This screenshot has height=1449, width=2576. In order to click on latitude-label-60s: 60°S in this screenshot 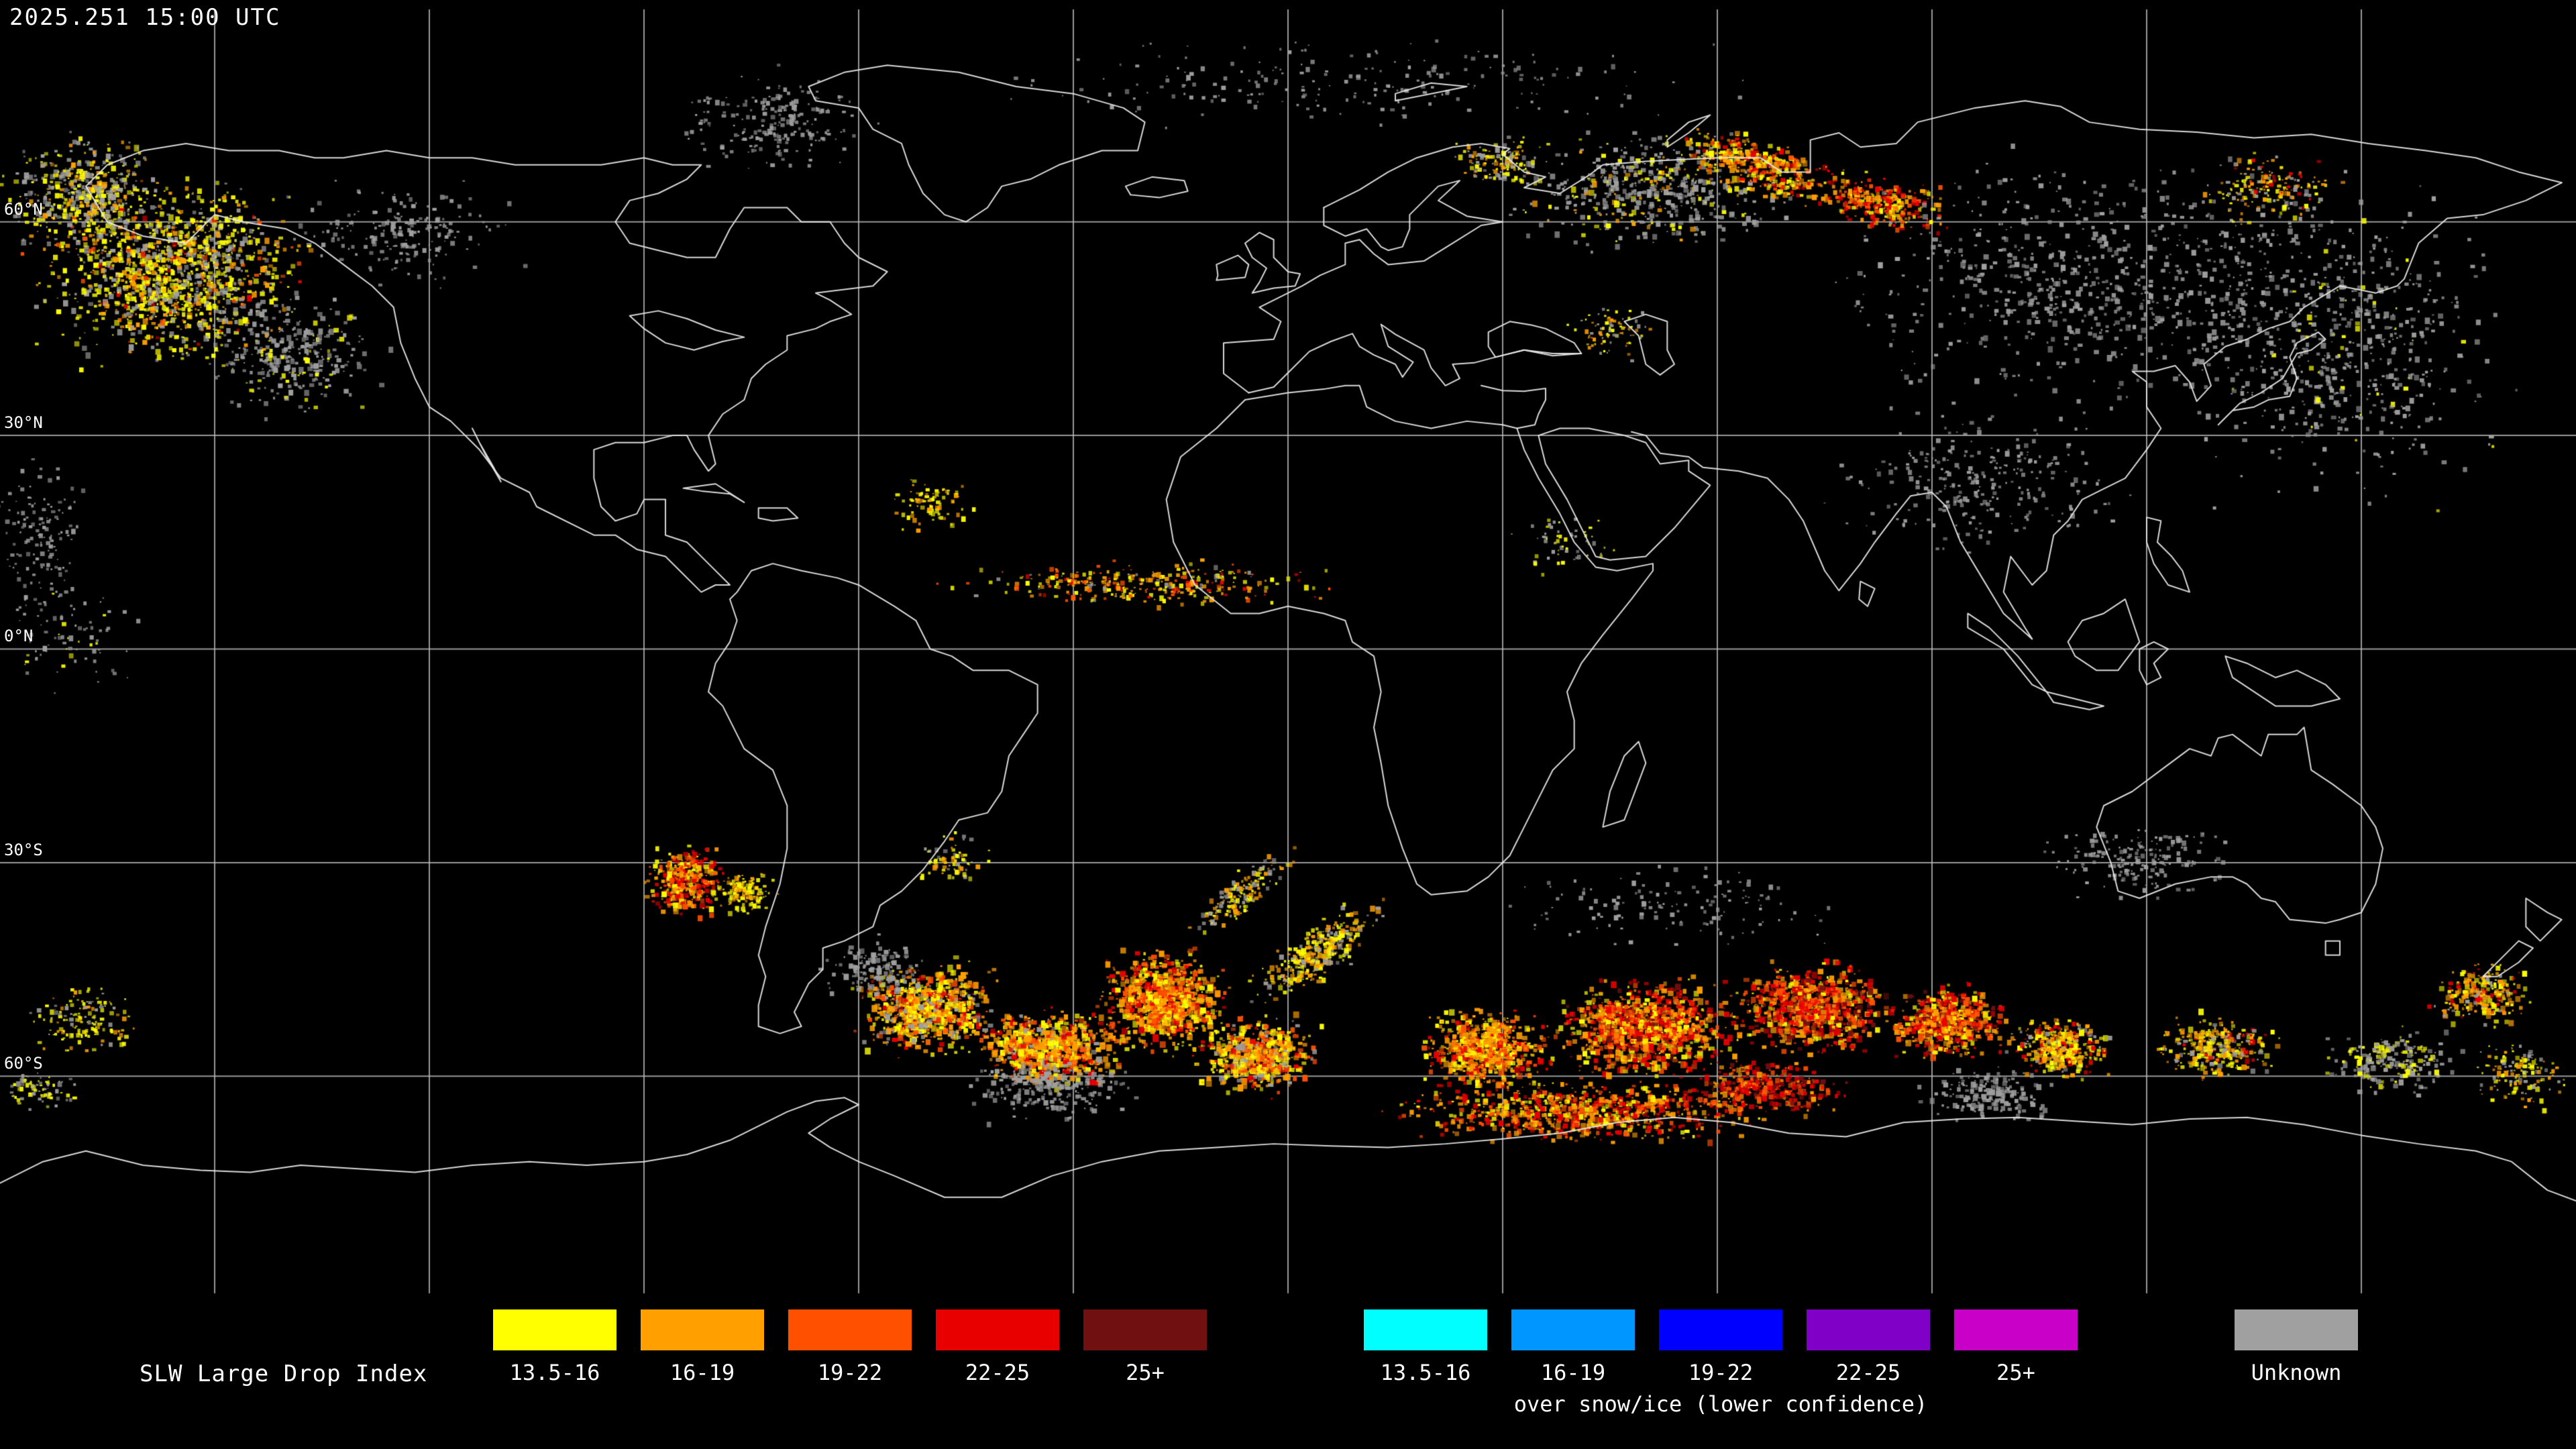, I will do `click(23, 1063)`.